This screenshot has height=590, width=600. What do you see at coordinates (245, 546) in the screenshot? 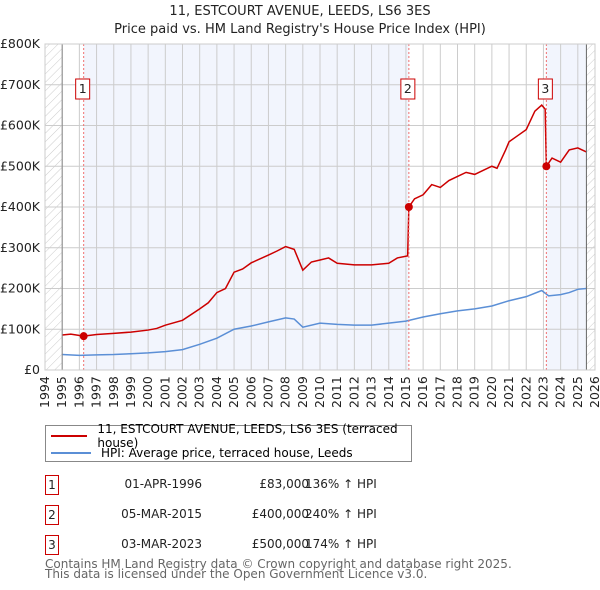
I see `sale-row: 3 03-MAR-2023 £500,000 174% ↑ HPI` at bounding box center [245, 546].